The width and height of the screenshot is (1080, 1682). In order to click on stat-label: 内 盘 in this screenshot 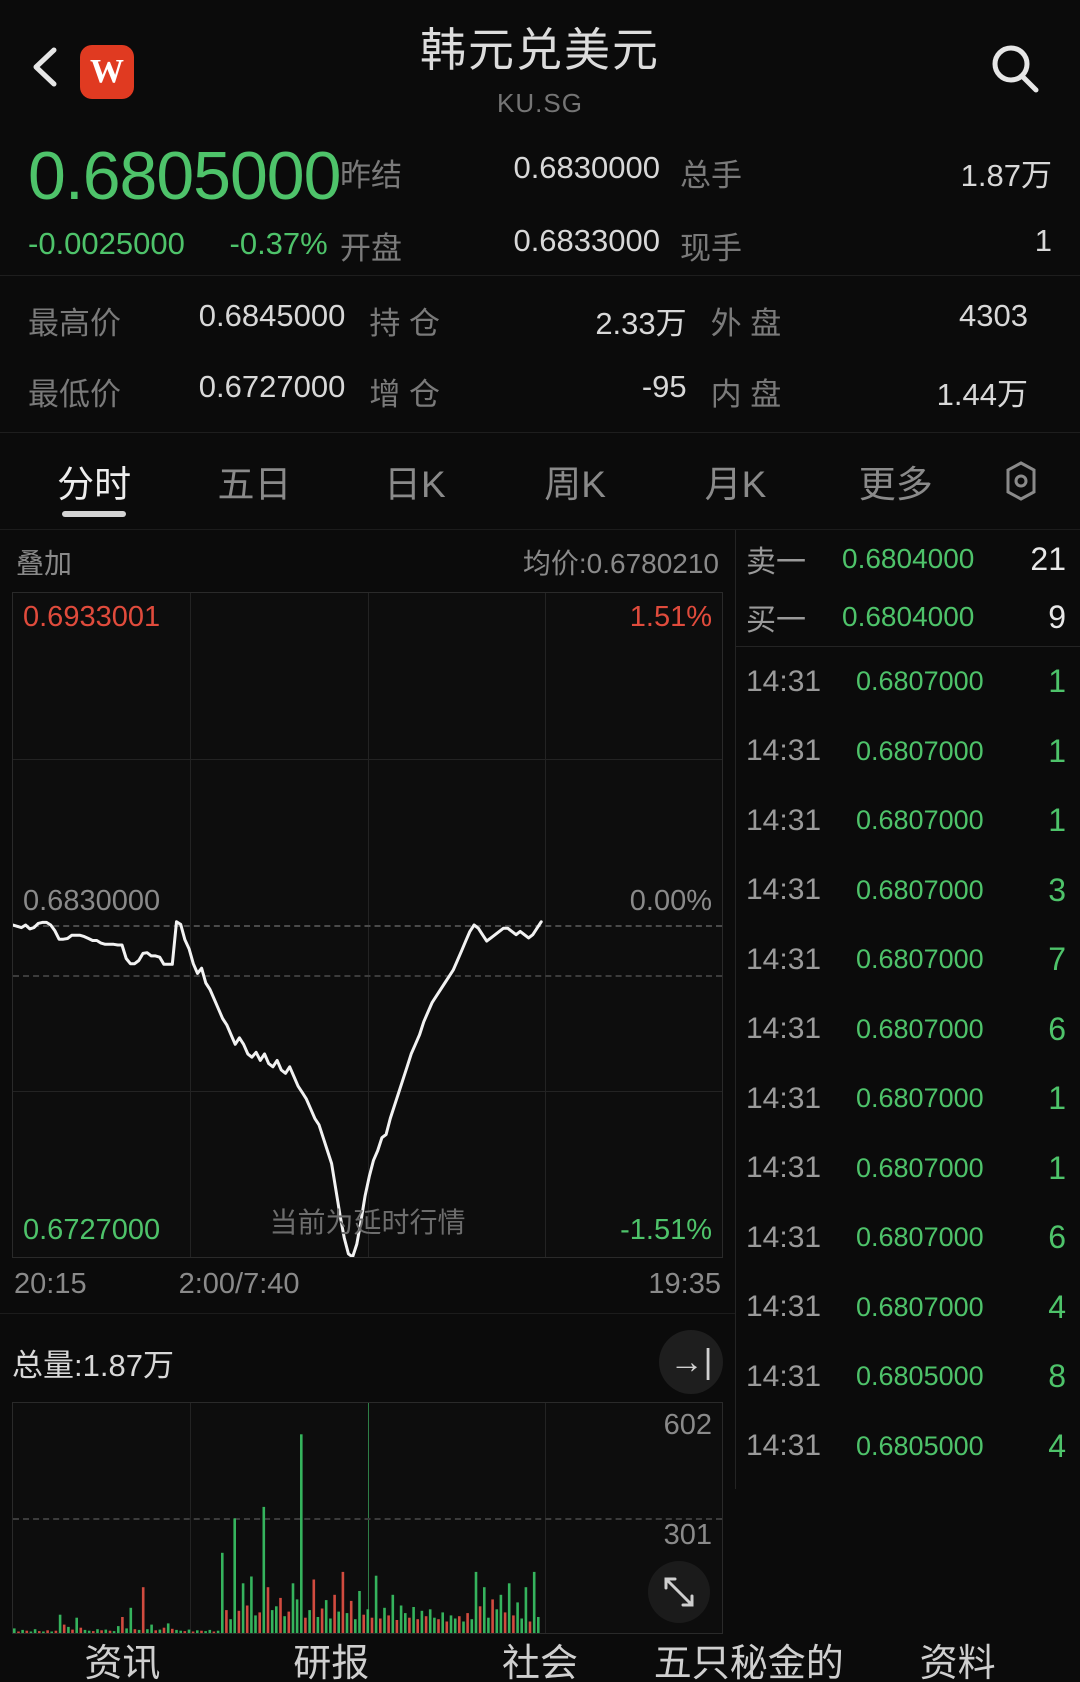, I will do `click(746, 394)`.